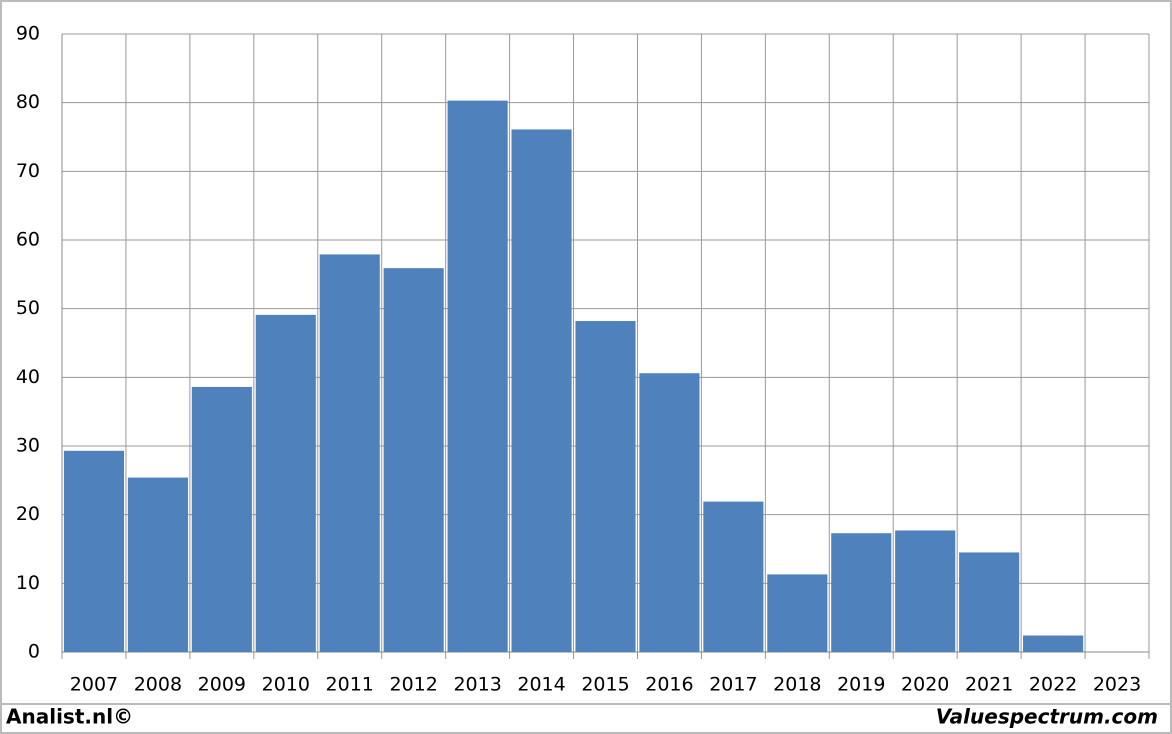  Describe the element at coordinates (28, 34) in the screenshot. I see `y-tick-label: 90` at that location.